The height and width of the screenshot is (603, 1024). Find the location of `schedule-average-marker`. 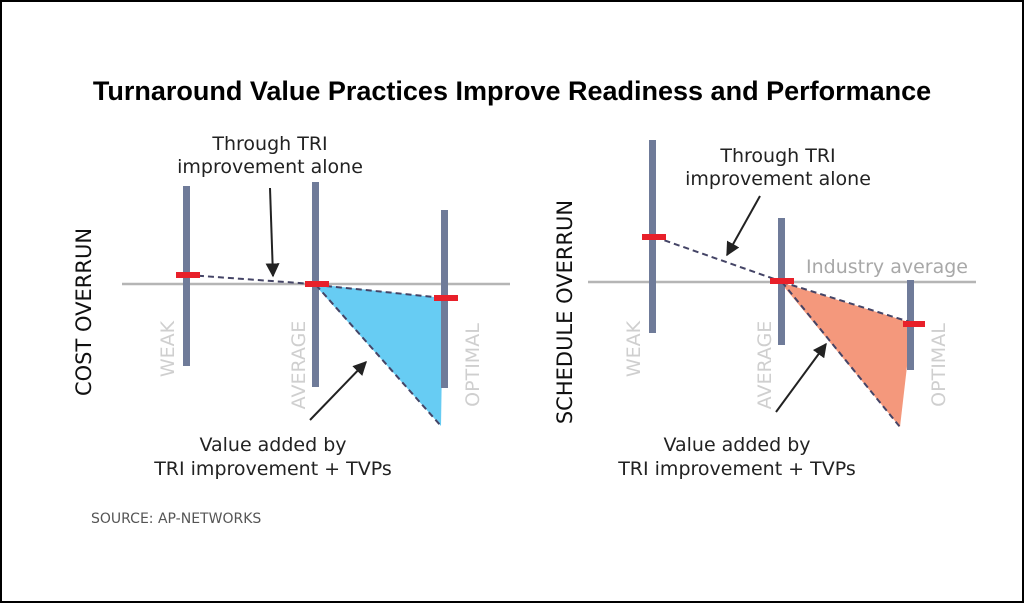

schedule-average-marker is located at coordinates (782, 281).